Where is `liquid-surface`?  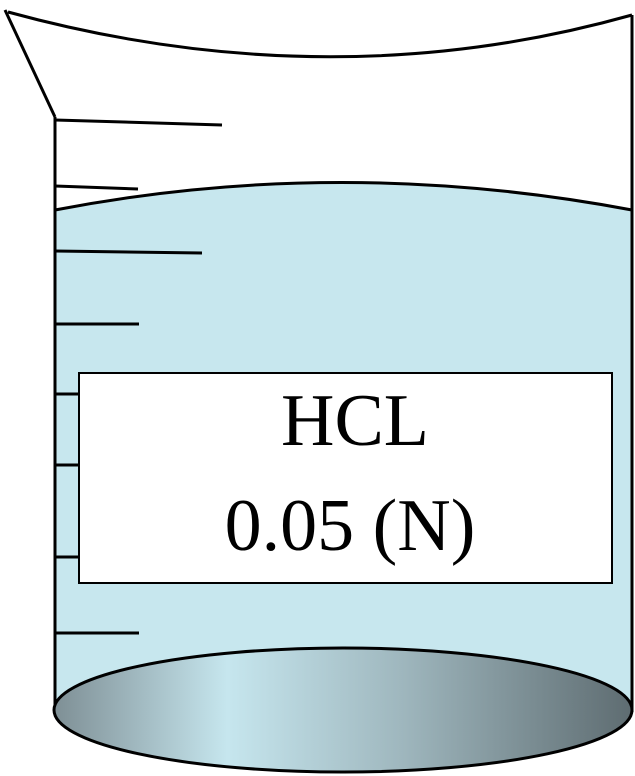 liquid-surface is located at coordinates (343, 196).